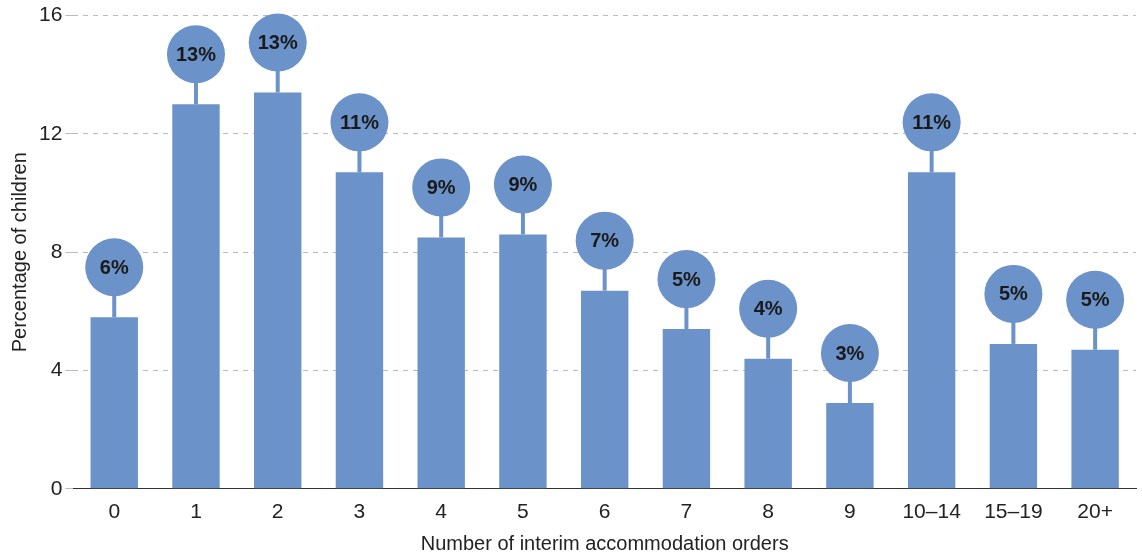 The height and width of the screenshot is (560, 1142). What do you see at coordinates (768, 511) in the screenshot?
I see `x-tick-label: 8` at bounding box center [768, 511].